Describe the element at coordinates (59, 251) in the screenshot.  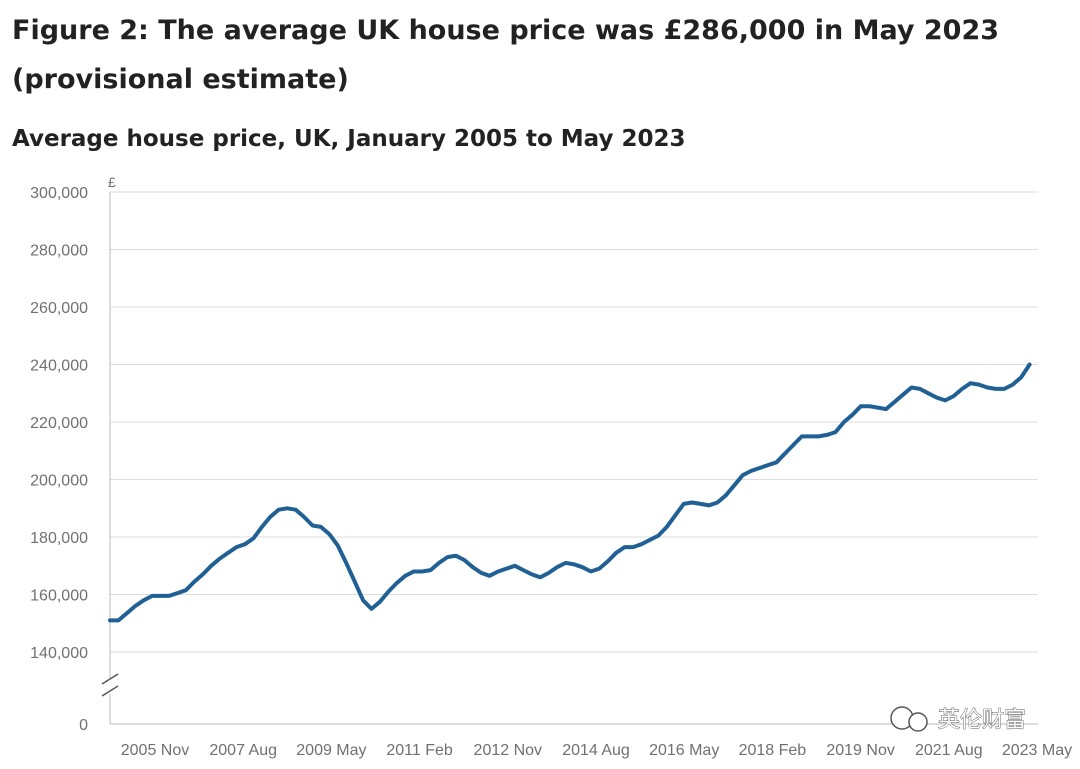
I see `y-tick-label: 280,000` at that location.